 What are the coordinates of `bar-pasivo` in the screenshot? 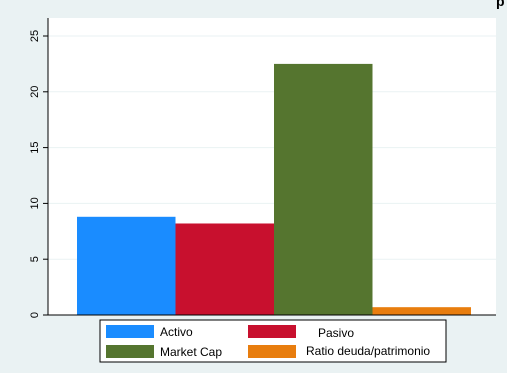 It's located at (224, 269).